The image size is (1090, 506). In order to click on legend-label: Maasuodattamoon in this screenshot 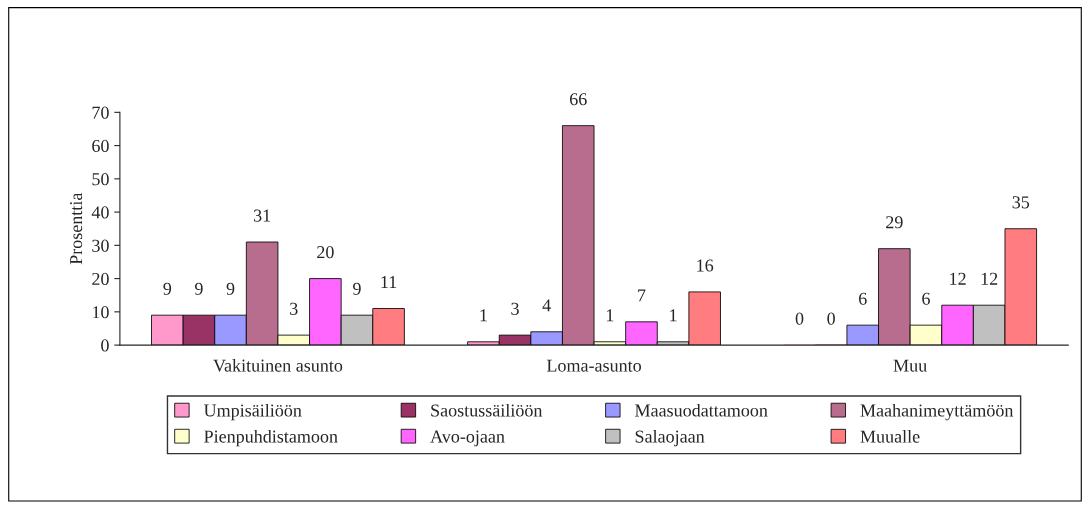, I will do `click(701, 410)`.